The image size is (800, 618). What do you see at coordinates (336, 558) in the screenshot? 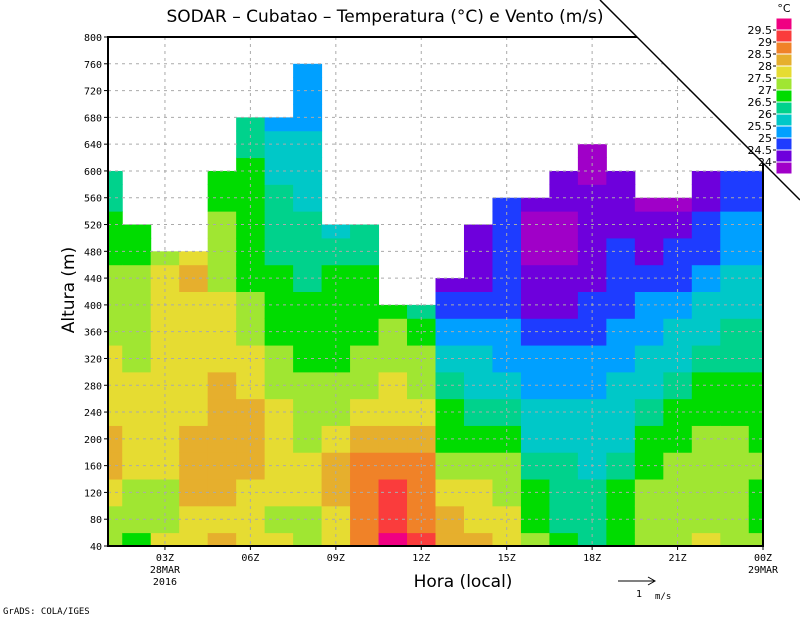
I see `x-tick-label: 09Z` at bounding box center [336, 558].